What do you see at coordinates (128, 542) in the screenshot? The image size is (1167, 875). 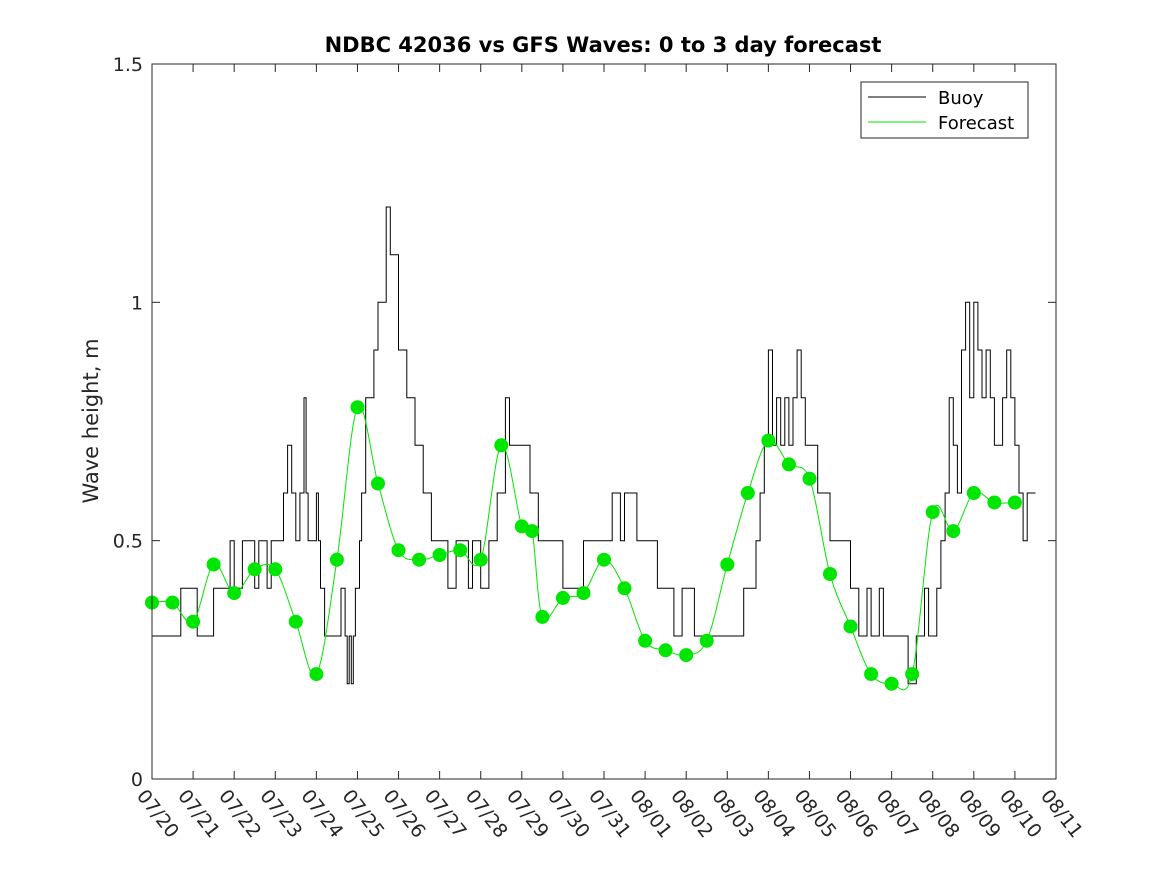 I see `y-tick-label: 0.5` at bounding box center [128, 542].